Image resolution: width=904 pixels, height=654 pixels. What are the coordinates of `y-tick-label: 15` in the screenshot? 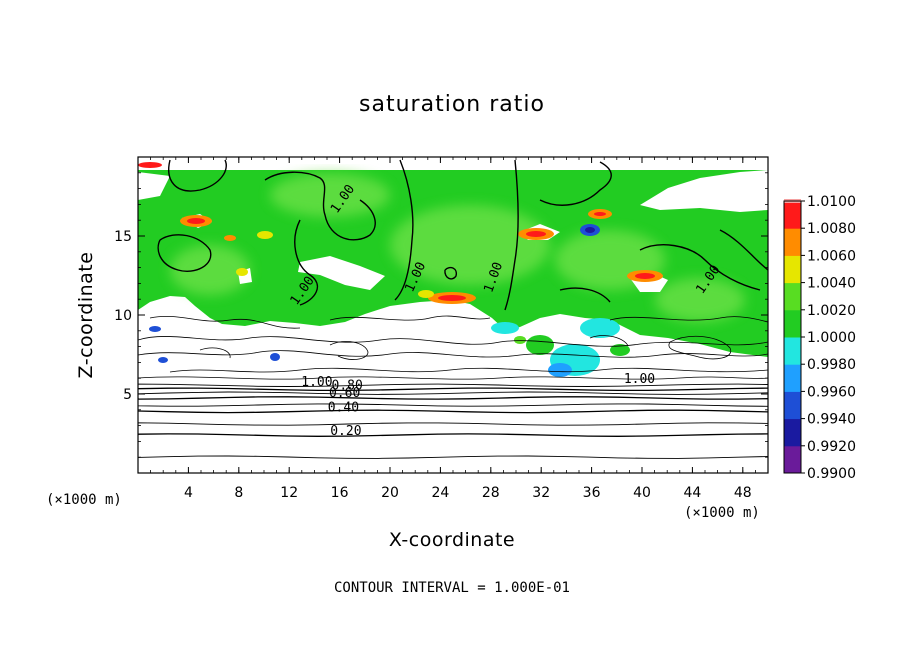 It's located at (123, 237).